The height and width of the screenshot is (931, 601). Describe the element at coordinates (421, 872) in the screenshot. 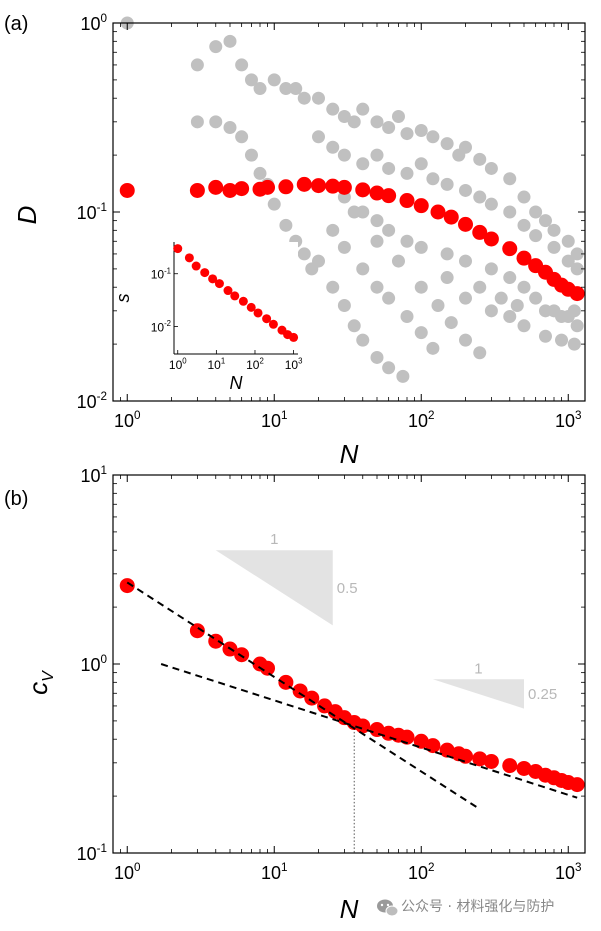

I see `x-tick-label: 10²` at that location.